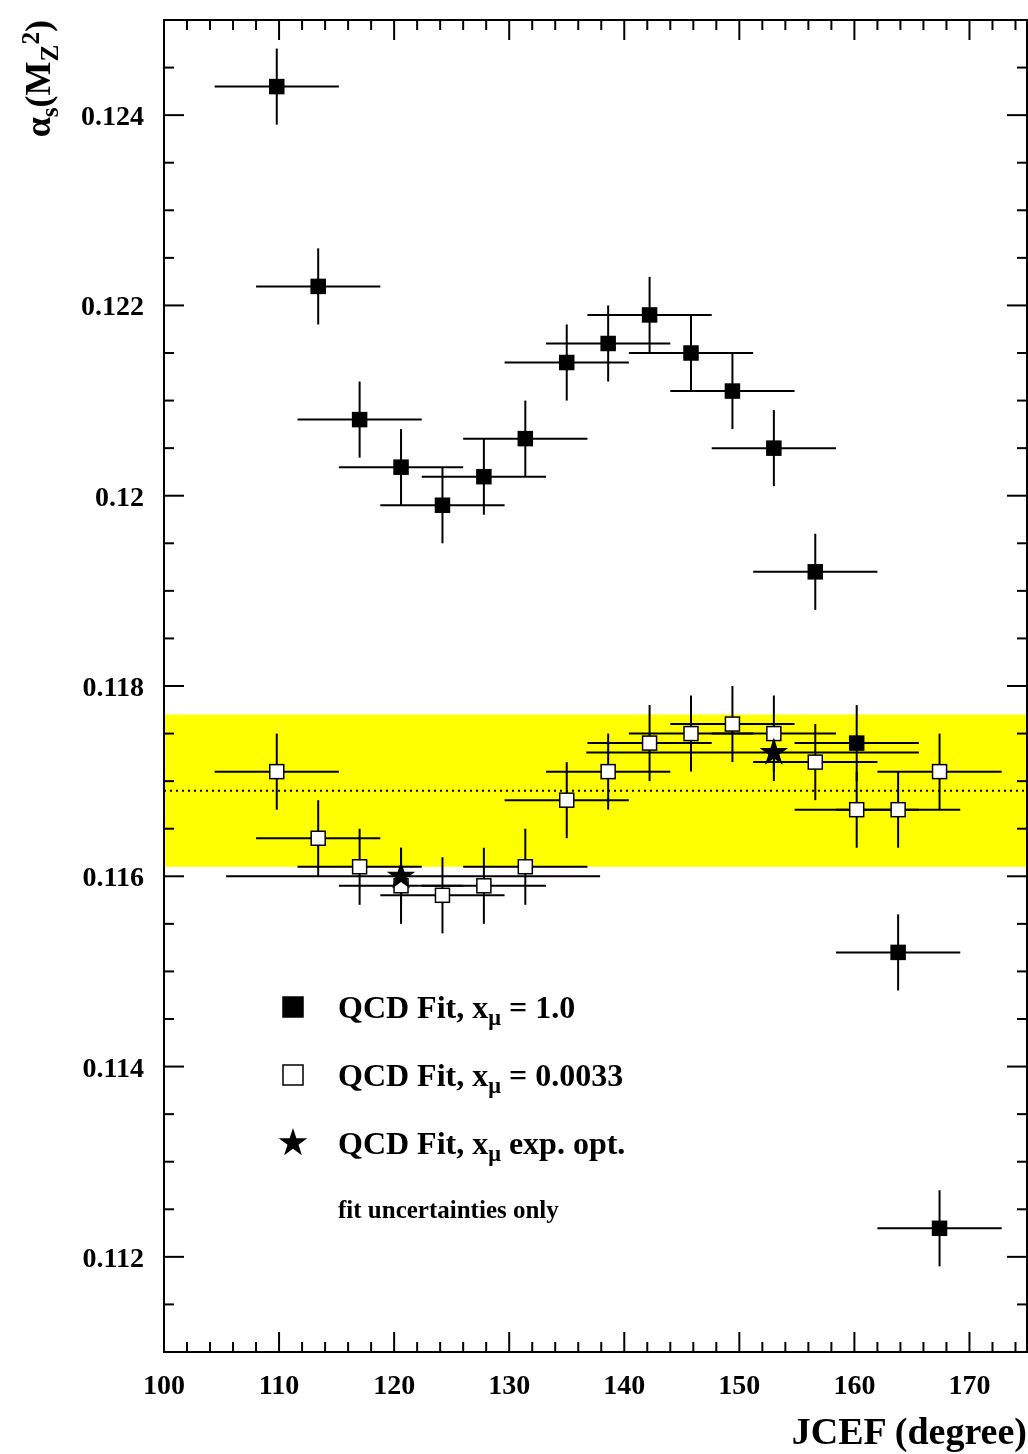 The image size is (1028, 1454). I want to click on y-tick-label: 0.114, so click(113, 1067).